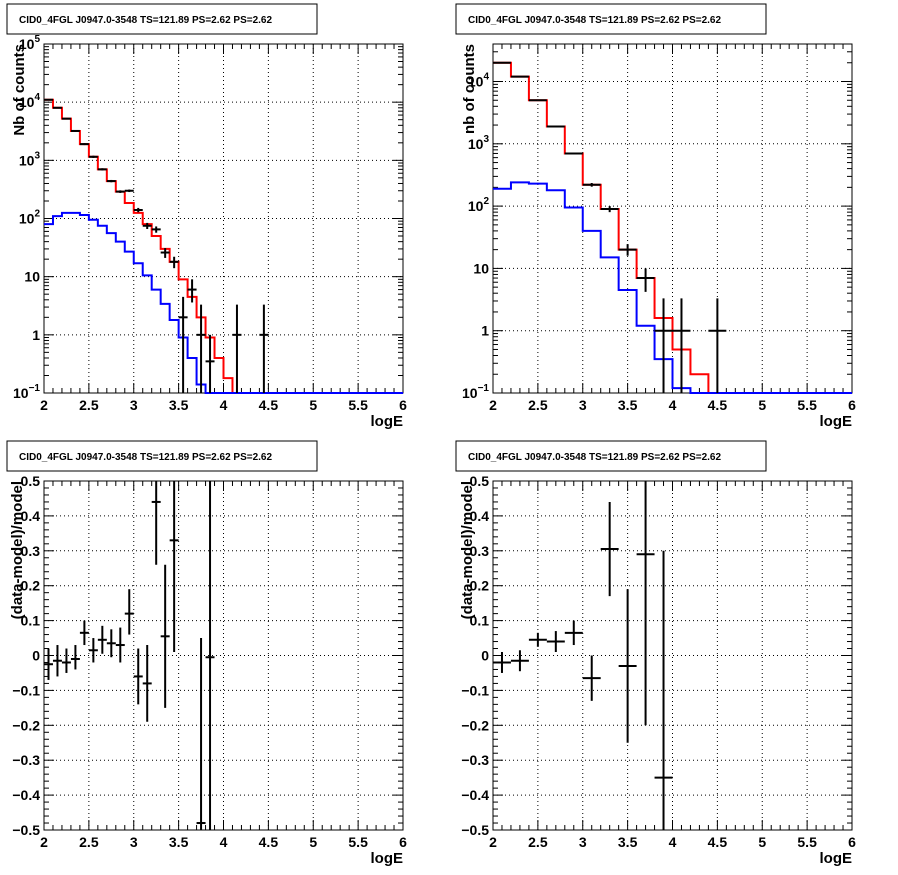  Describe the element at coordinates (30, 43) in the screenshot. I see `y-tick-label: 10⁵` at that location.